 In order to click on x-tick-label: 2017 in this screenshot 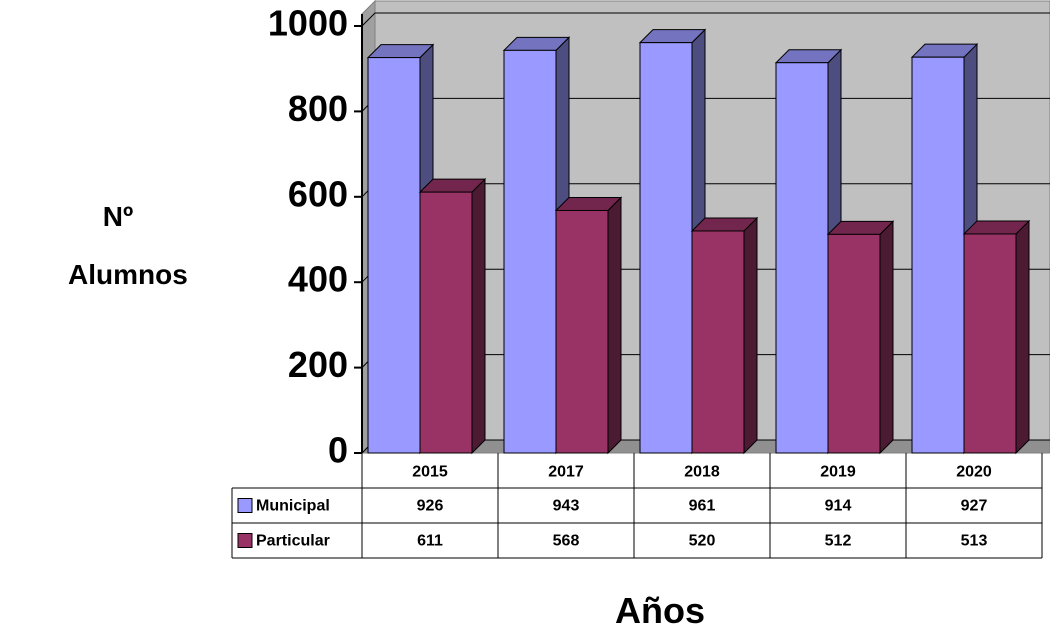, I will do `click(566, 472)`.